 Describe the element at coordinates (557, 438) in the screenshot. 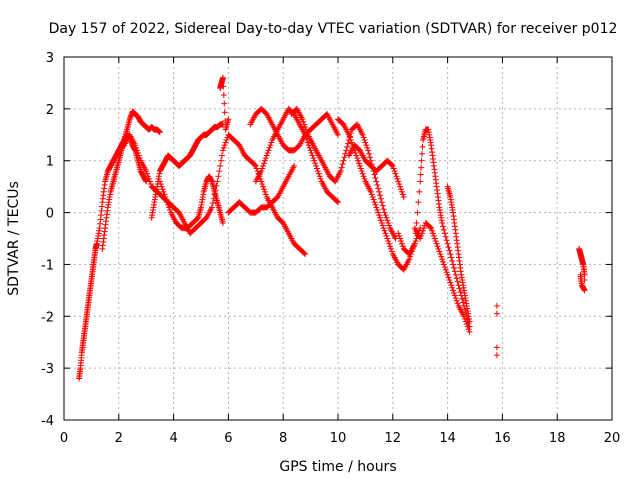

I see `x-tick-label: 18` at that location.